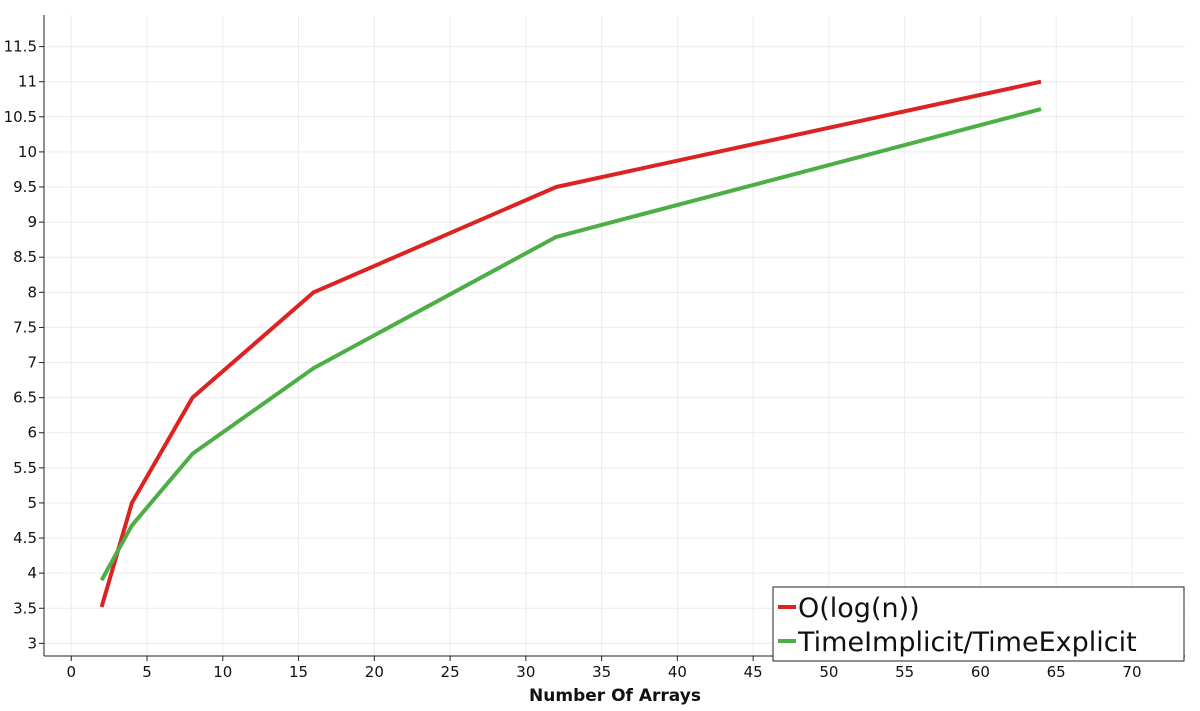 The image size is (1200, 711). What do you see at coordinates (32, 573) in the screenshot?
I see `y-tick-label: 4` at bounding box center [32, 573].